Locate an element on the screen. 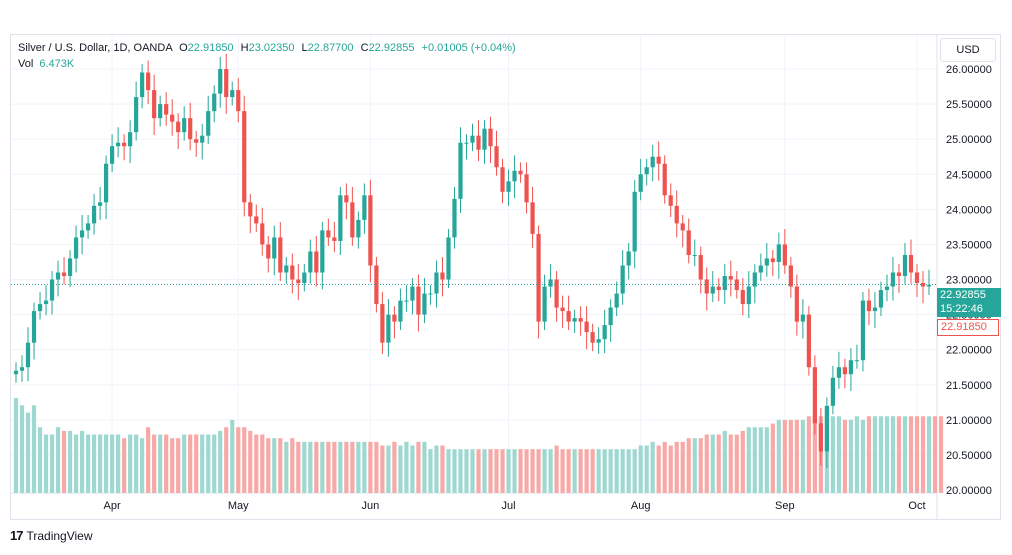 This screenshot has width=1012, height=555. volume-legend: Vol 6.473K is located at coordinates (46, 64).